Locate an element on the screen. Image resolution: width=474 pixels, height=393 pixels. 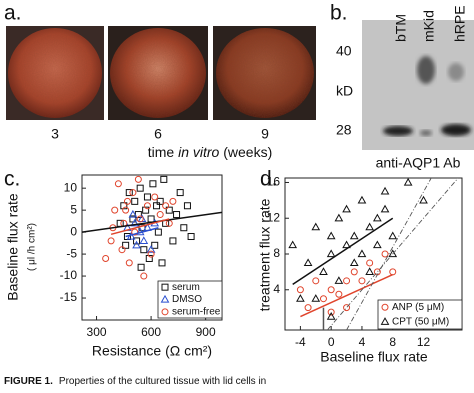
legend: ANP (5 μM) CPT (50 μM) is located at coordinates (420, 314).